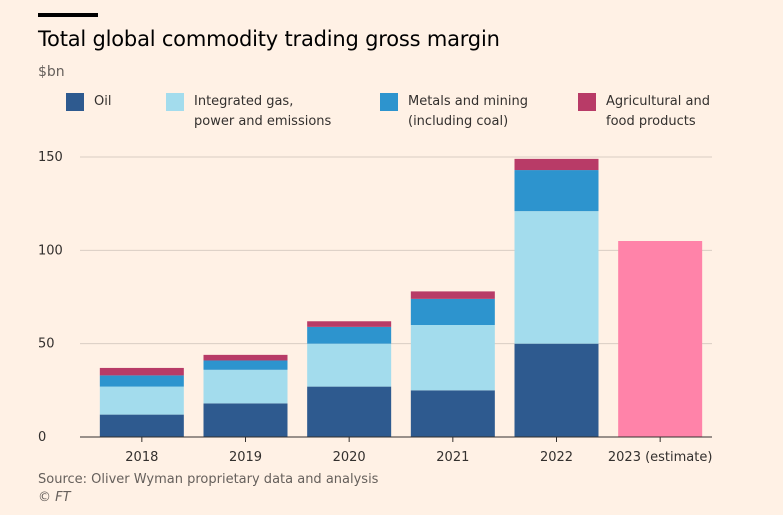  I want to click on legend-swatch-gas, so click(175, 102).